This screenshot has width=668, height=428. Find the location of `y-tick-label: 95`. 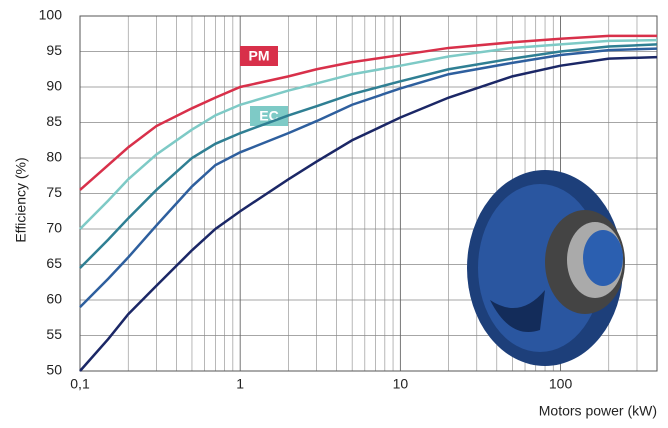

y-tick-label: 95 is located at coordinates (54, 50).